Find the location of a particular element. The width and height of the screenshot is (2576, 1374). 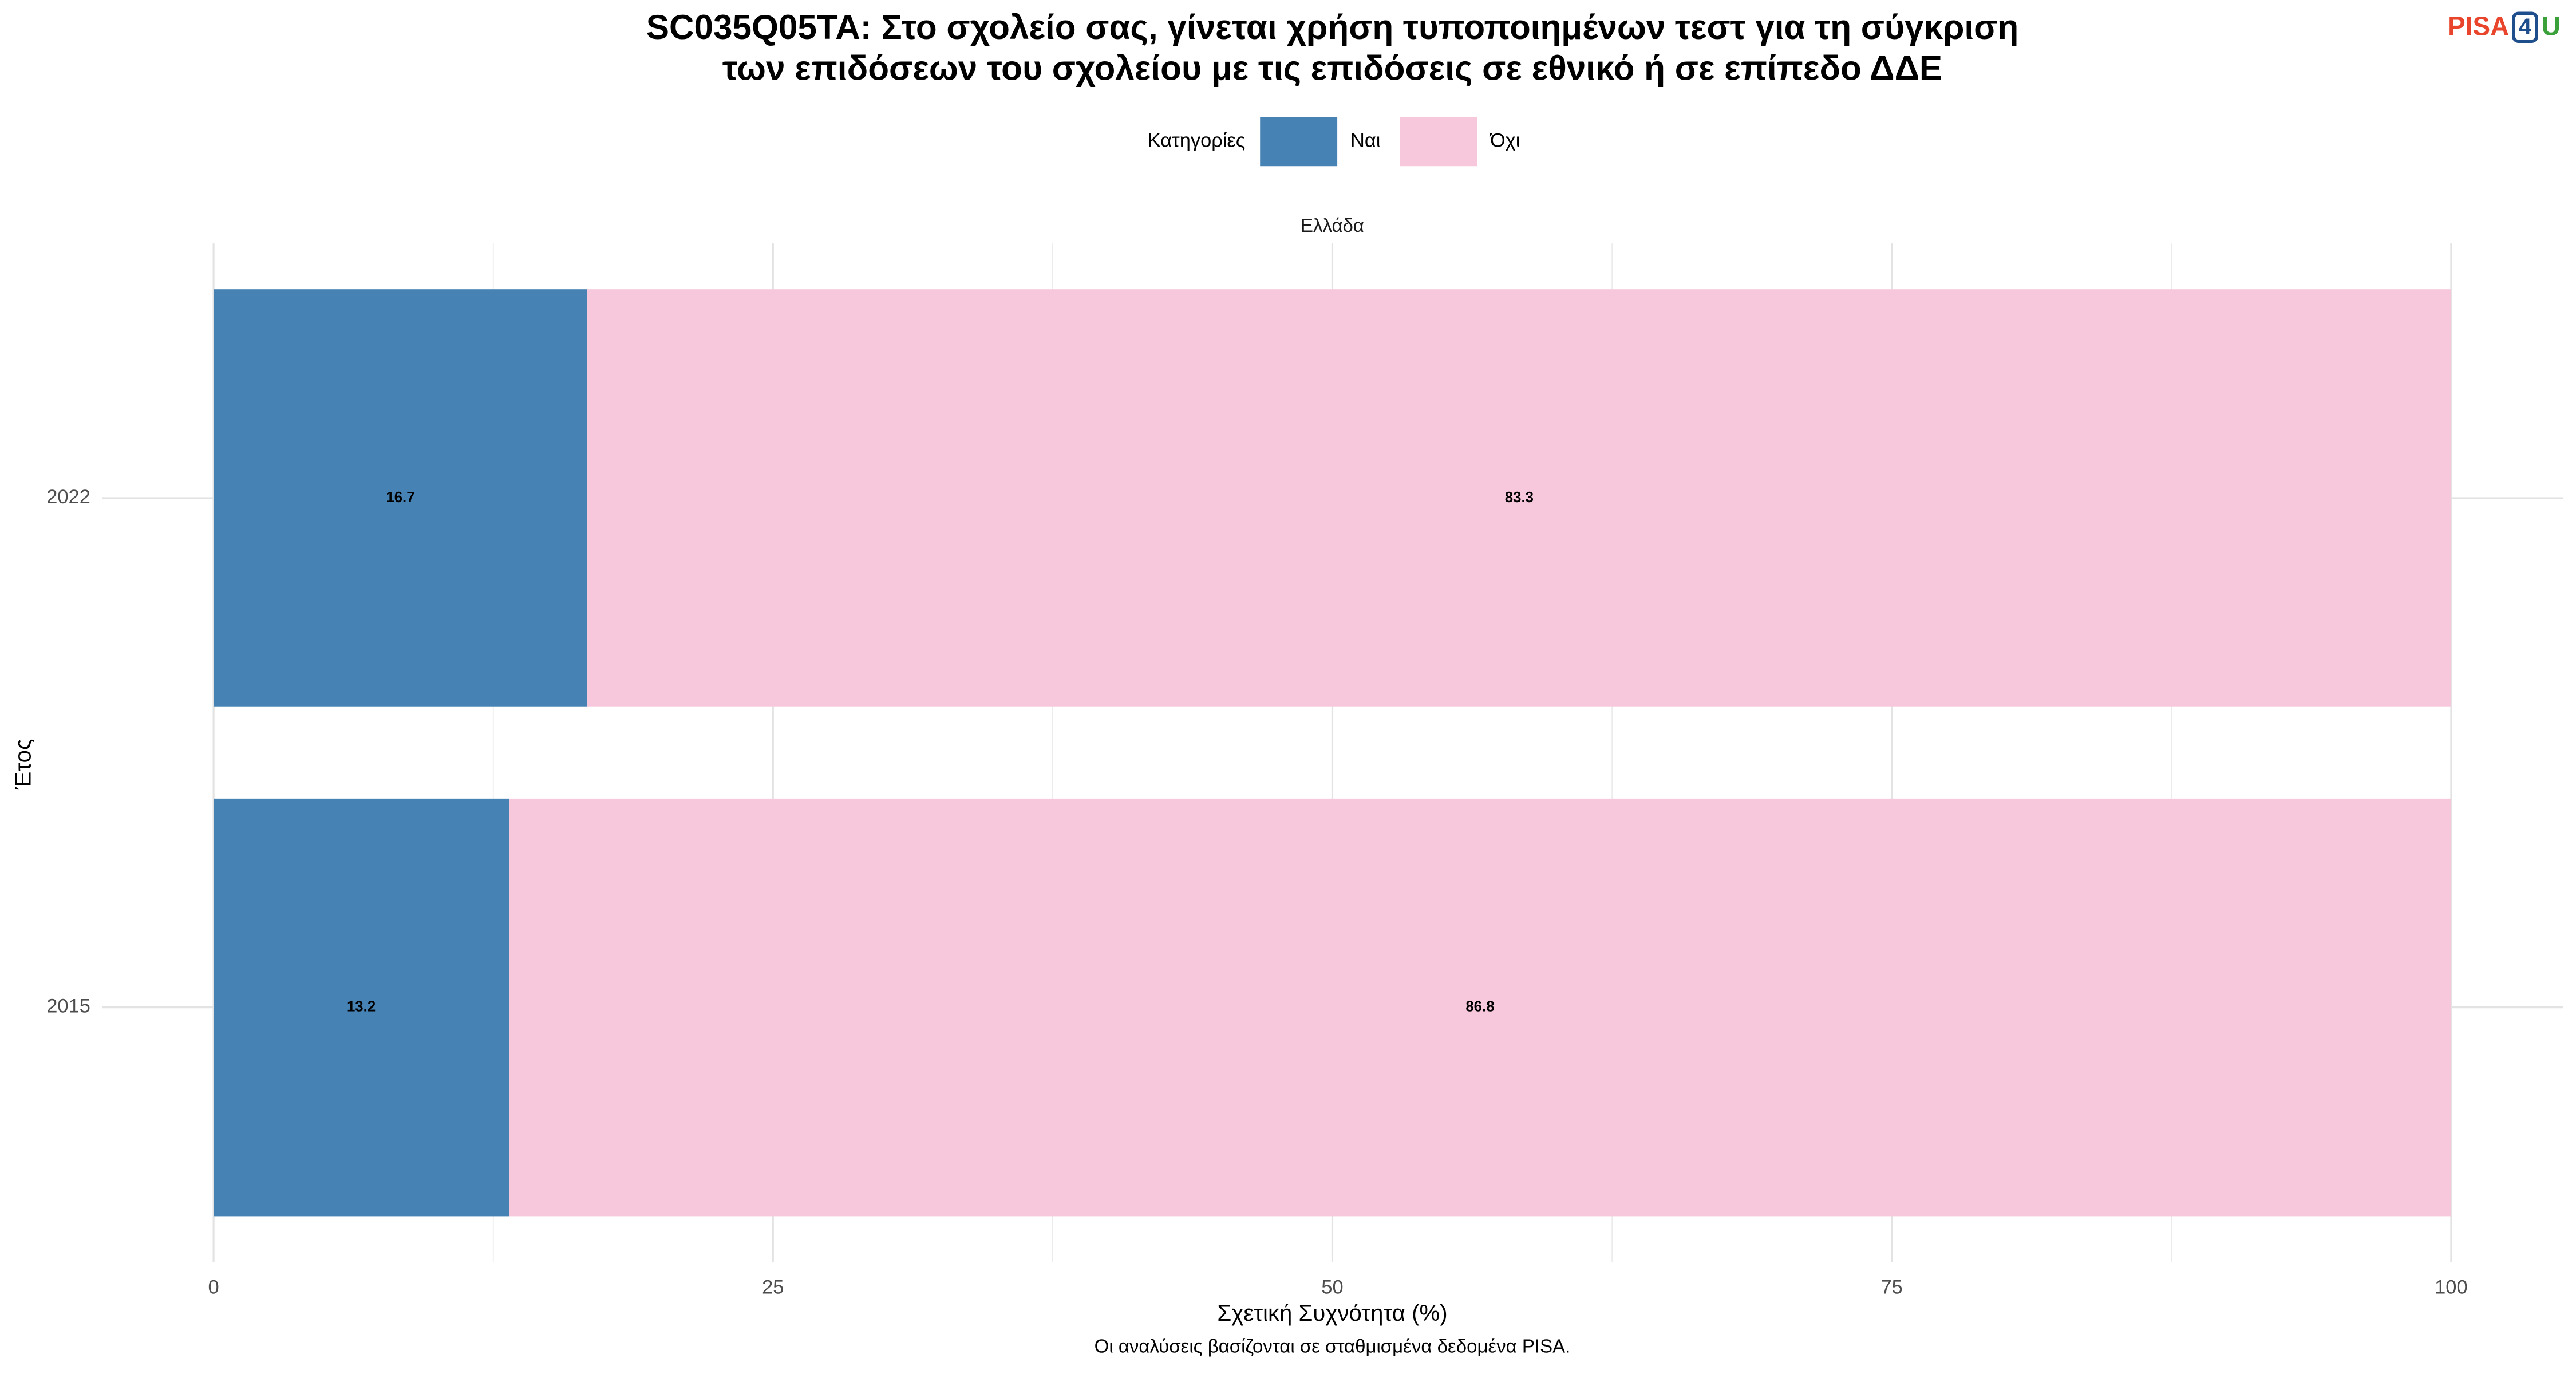

logo-box is located at coordinates (2525, 27).